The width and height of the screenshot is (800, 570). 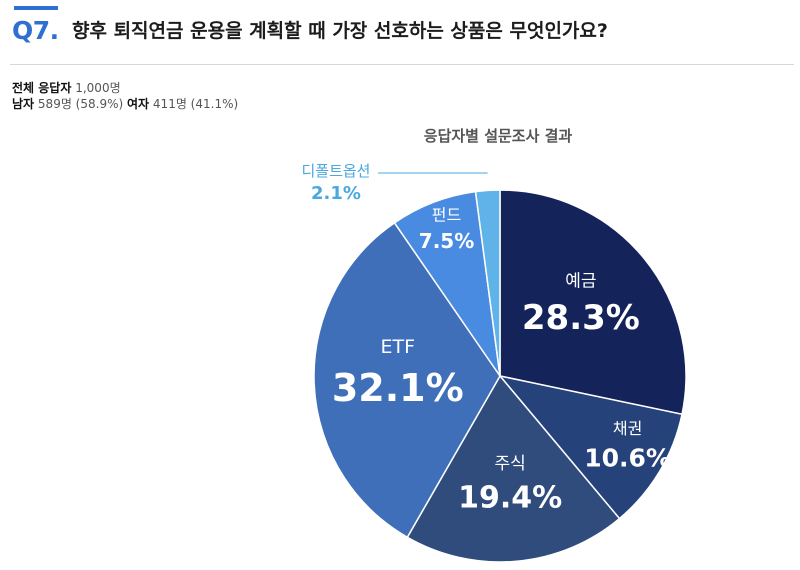 What do you see at coordinates (581, 318) in the screenshot?
I see `slice-value-0: 28.3%` at bounding box center [581, 318].